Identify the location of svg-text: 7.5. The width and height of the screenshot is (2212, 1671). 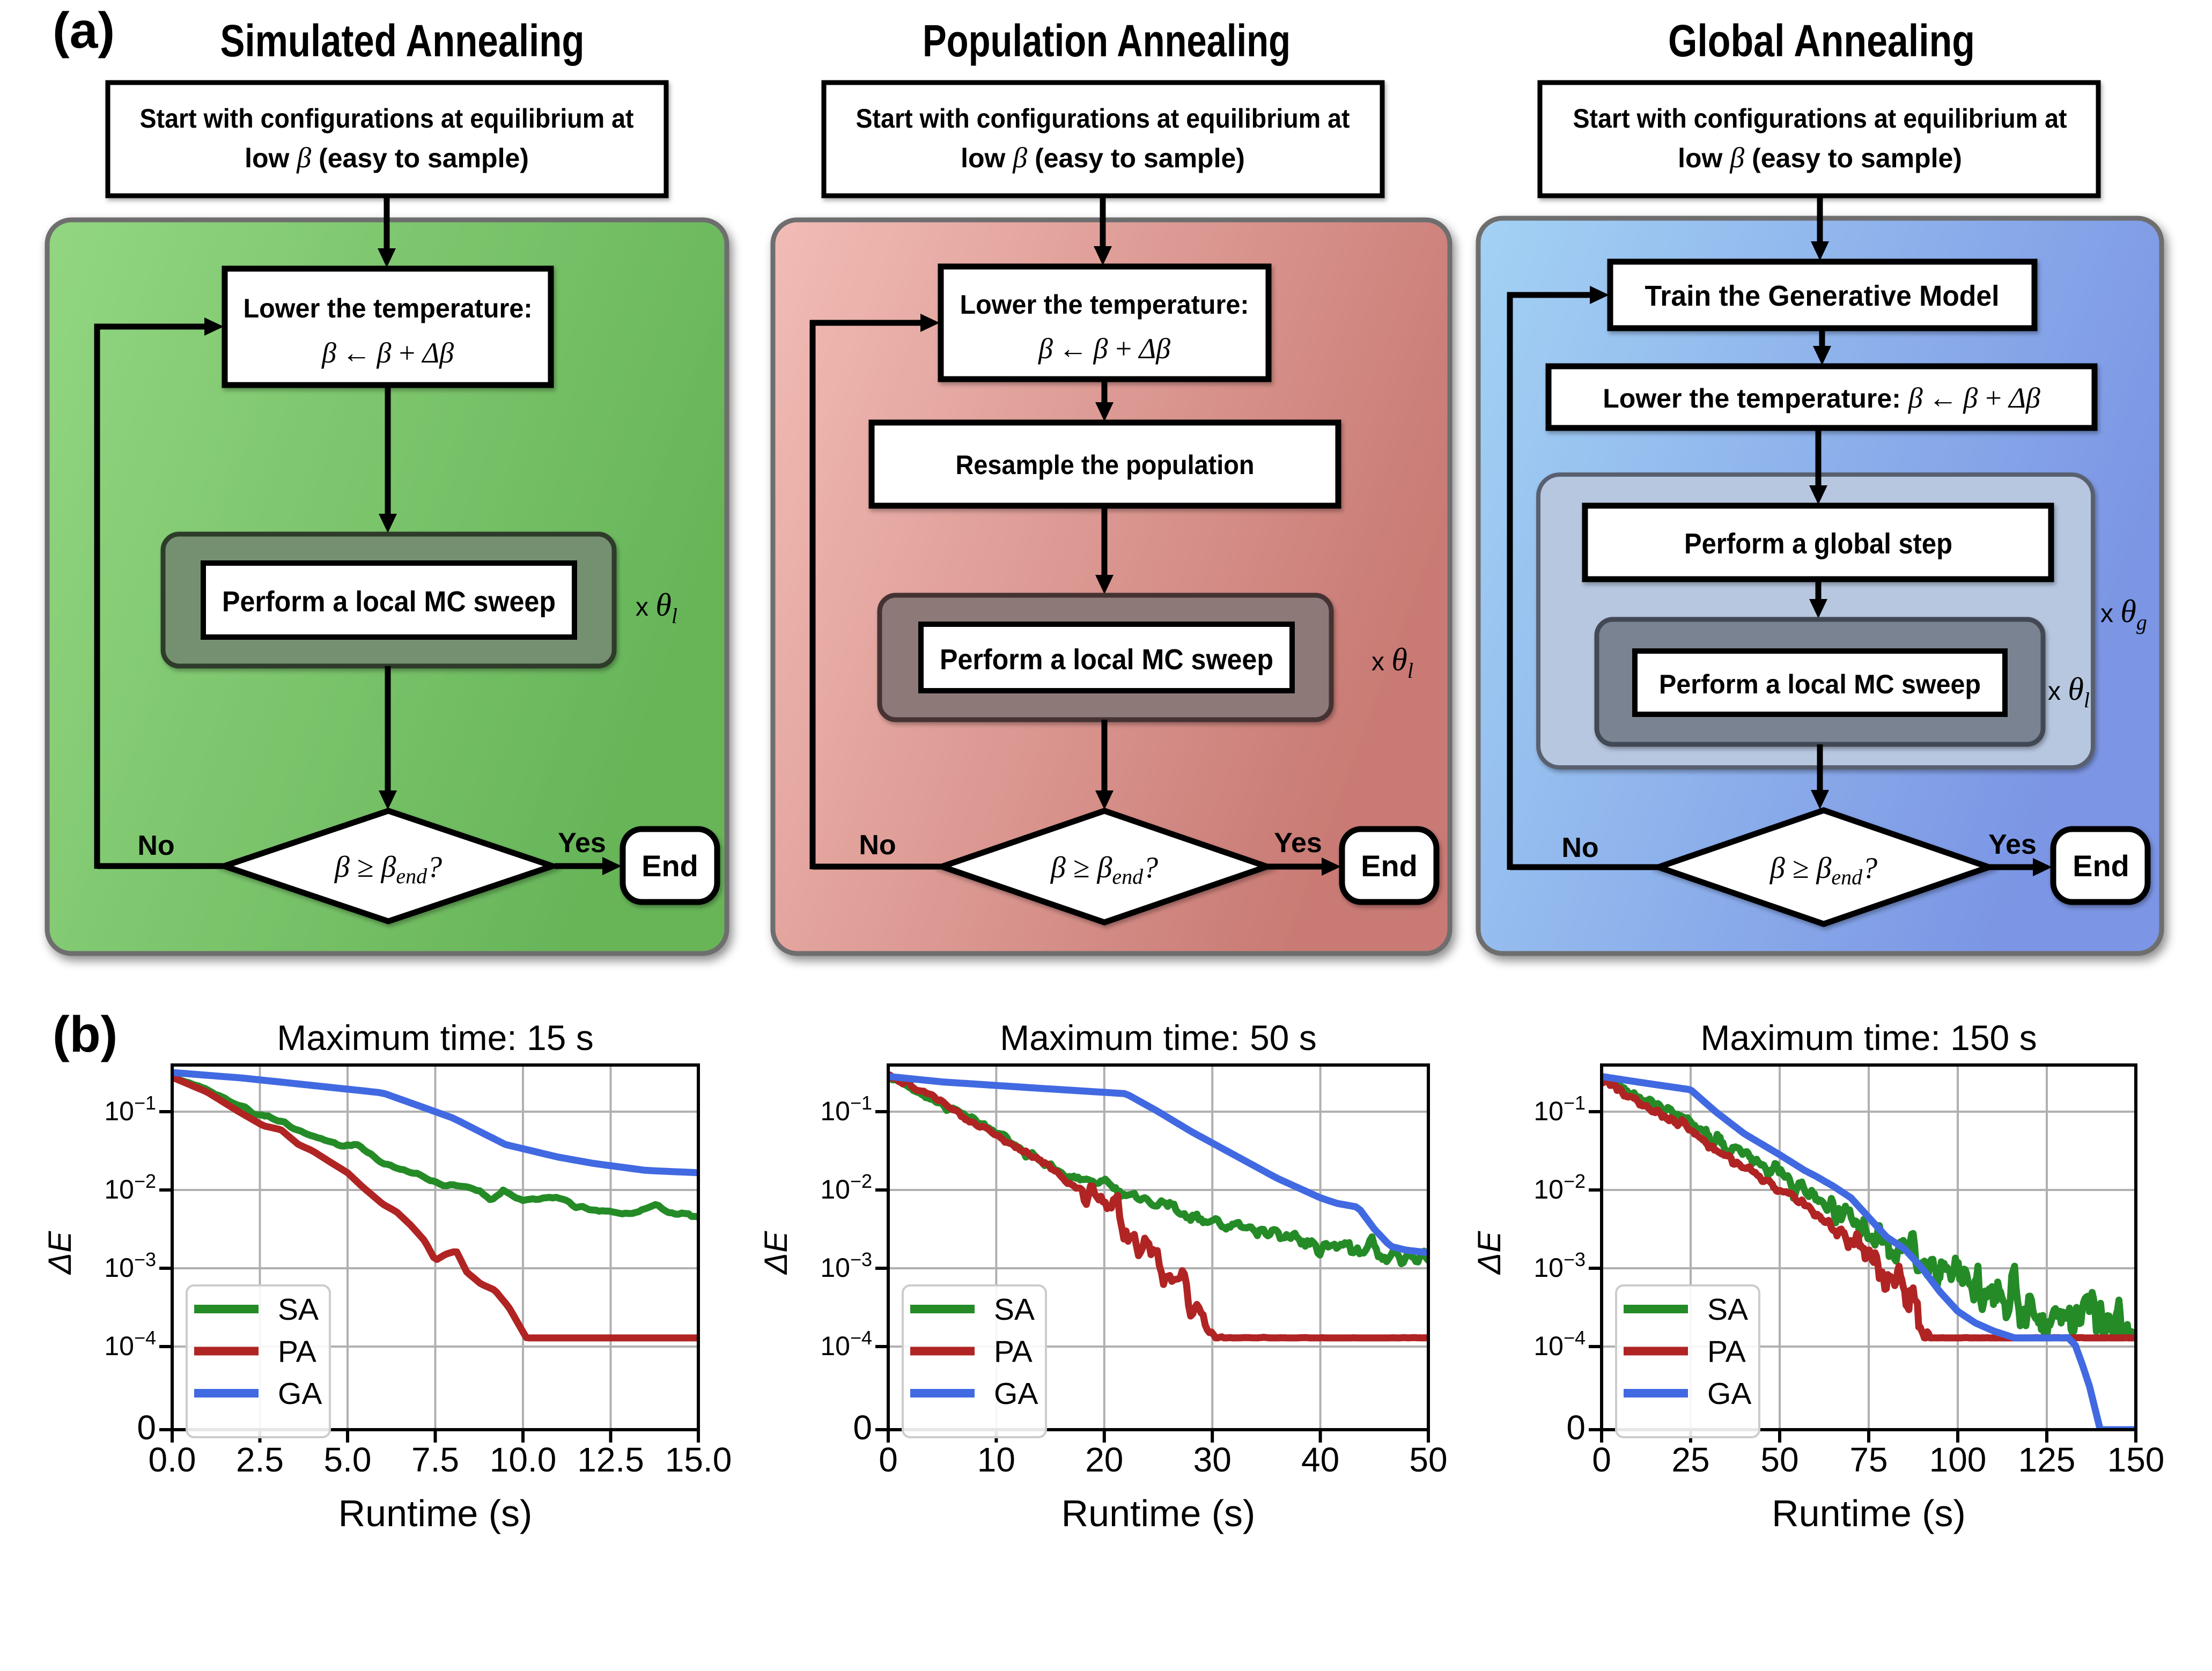
(435, 1459).